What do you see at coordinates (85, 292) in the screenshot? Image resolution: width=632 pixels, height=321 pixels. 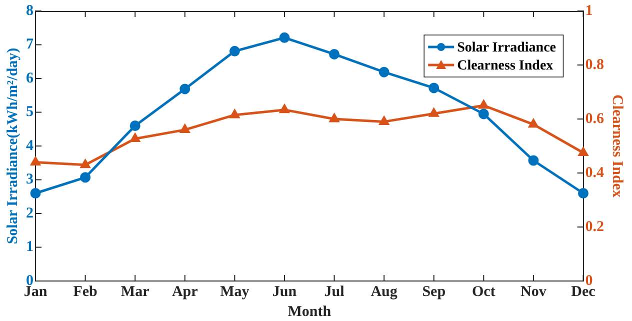 I see `x-tick-label: Feb` at bounding box center [85, 292].